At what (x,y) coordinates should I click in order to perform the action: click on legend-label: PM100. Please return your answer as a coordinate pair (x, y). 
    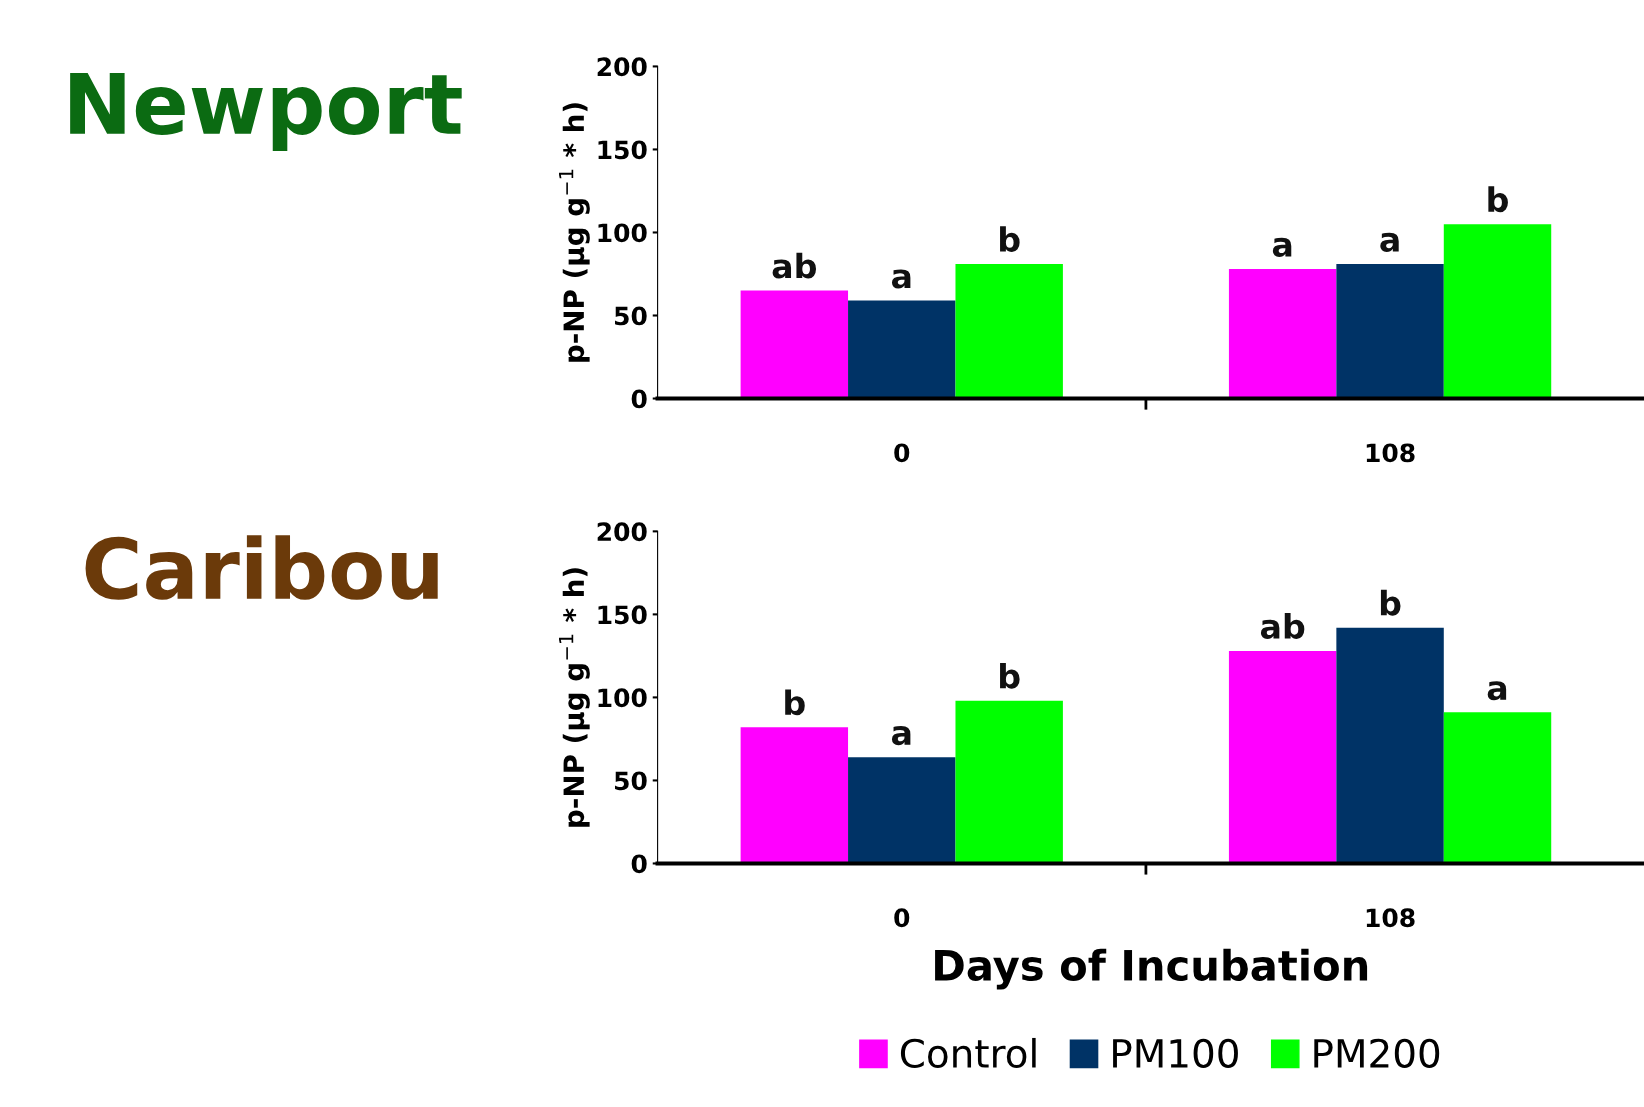
    Looking at the image, I should click on (1175, 1053).